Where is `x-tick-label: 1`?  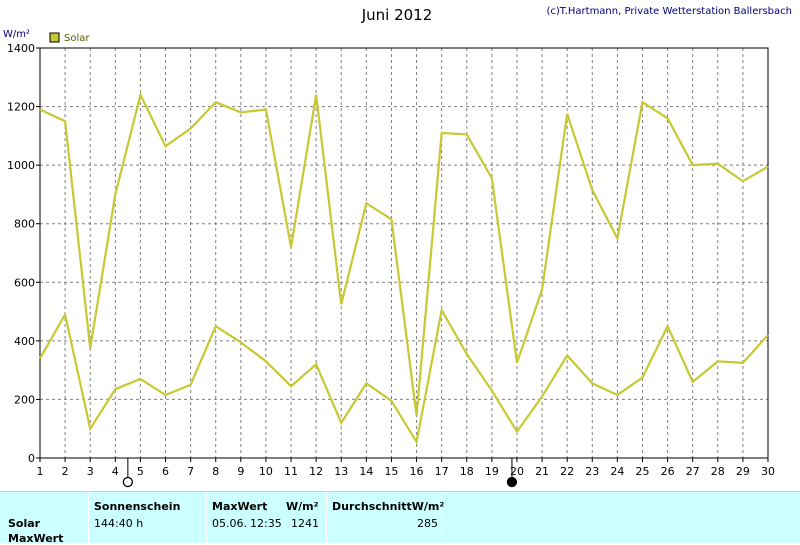 x-tick-label: 1 is located at coordinates (40, 471).